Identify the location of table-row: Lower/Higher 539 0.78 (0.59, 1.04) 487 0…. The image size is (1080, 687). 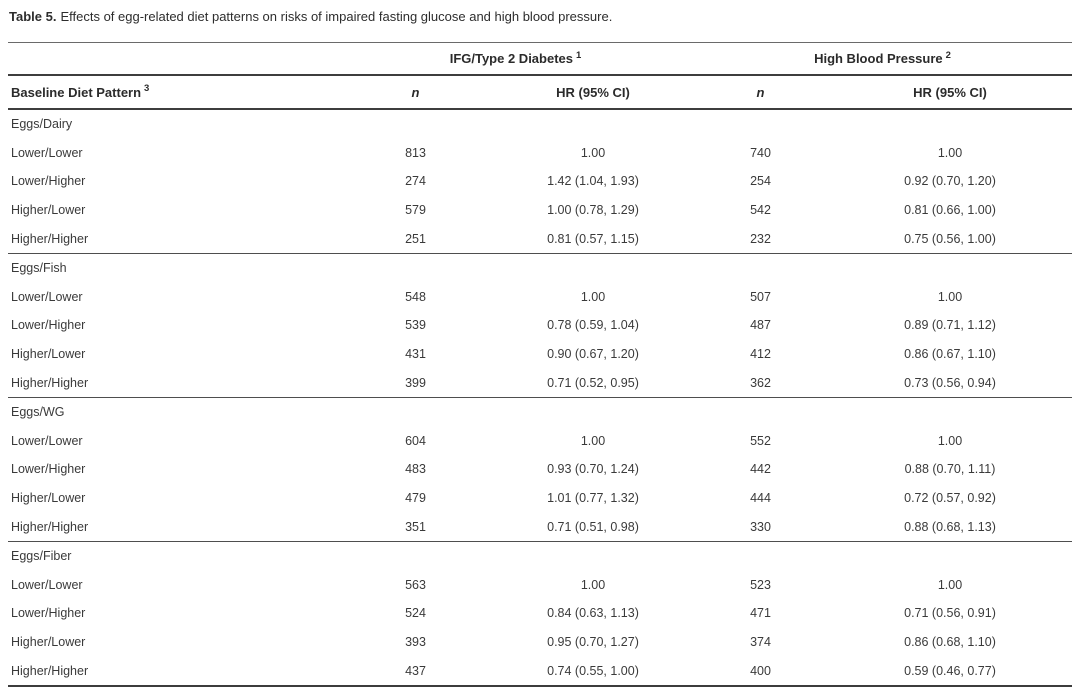
(540, 325).